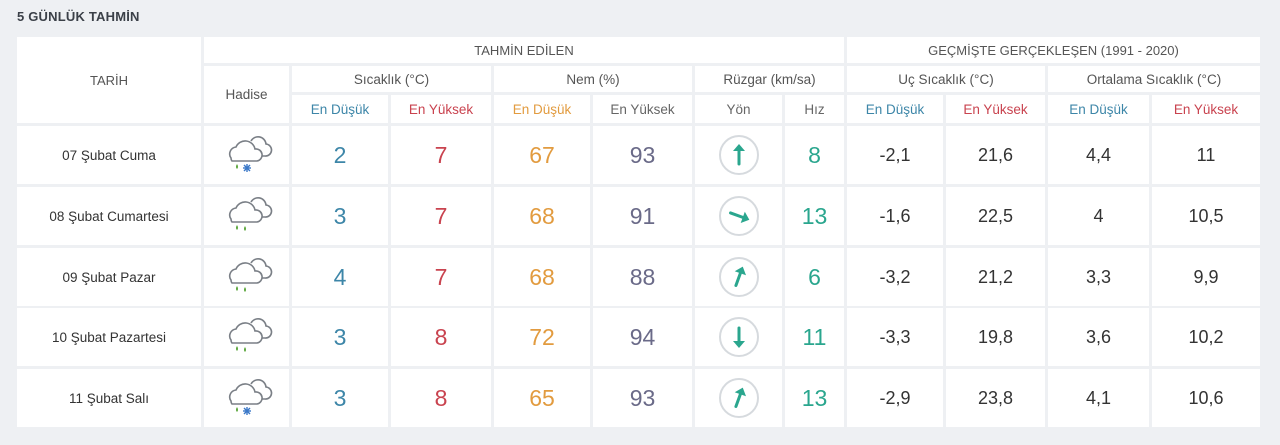  I want to click on date-cell: 08 Şubat Cumartesi, so click(109, 216).